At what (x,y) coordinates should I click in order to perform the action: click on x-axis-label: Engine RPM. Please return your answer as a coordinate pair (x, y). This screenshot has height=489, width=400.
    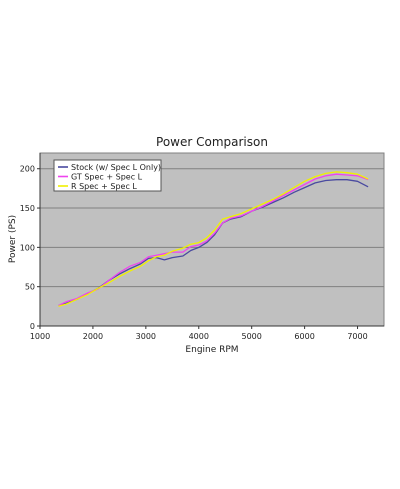
    Looking at the image, I should click on (211, 350).